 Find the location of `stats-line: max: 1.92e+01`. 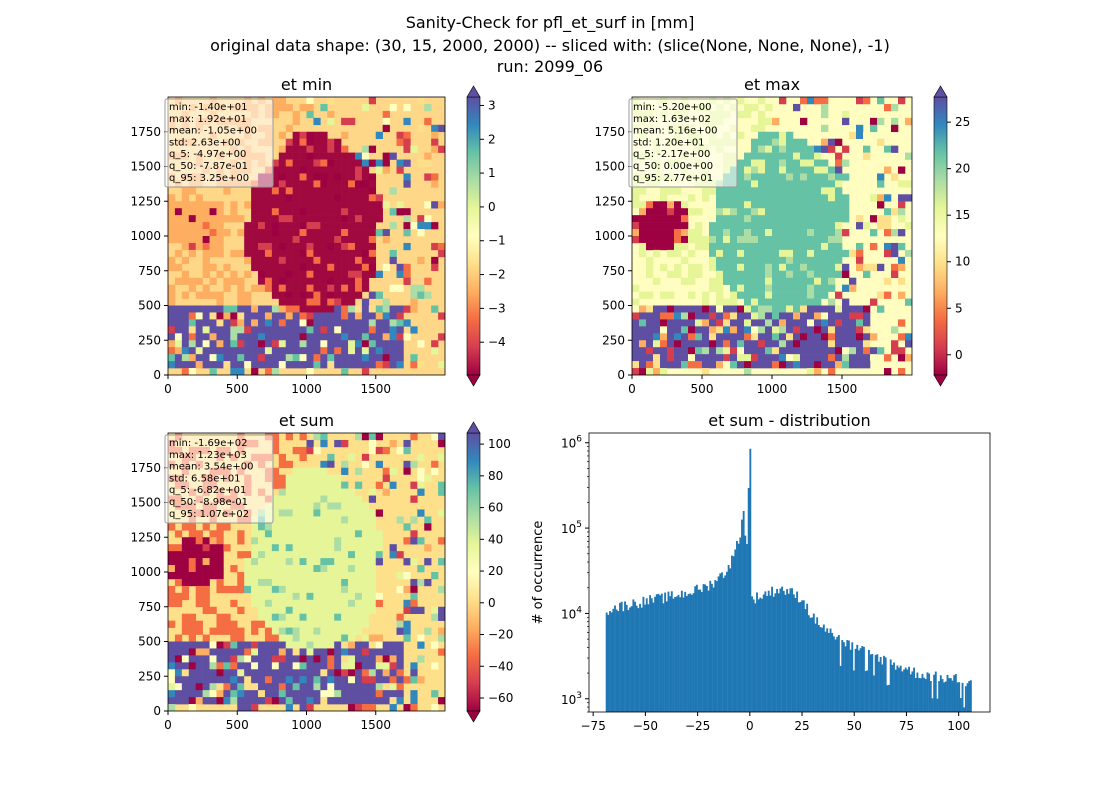

stats-line: max: 1.92e+01 is located at coordinates (208, 119).